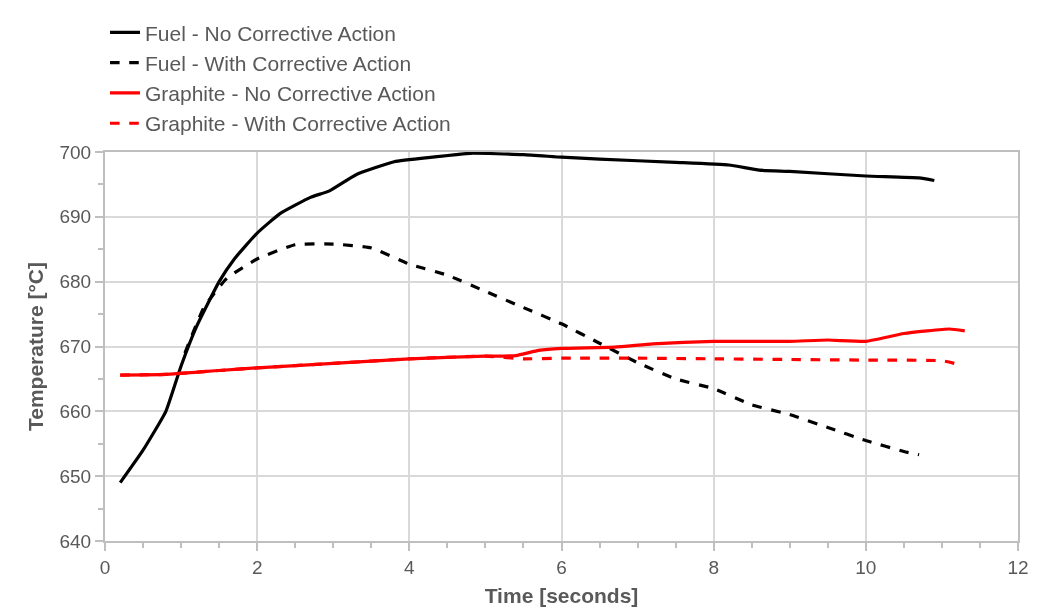 This screenshot has width=1041, height=616. What do you see at coordinates (561, 596) in the screenshot?
I see `x-axis-title: Time [seconds]` at bounding box center [561, 596].